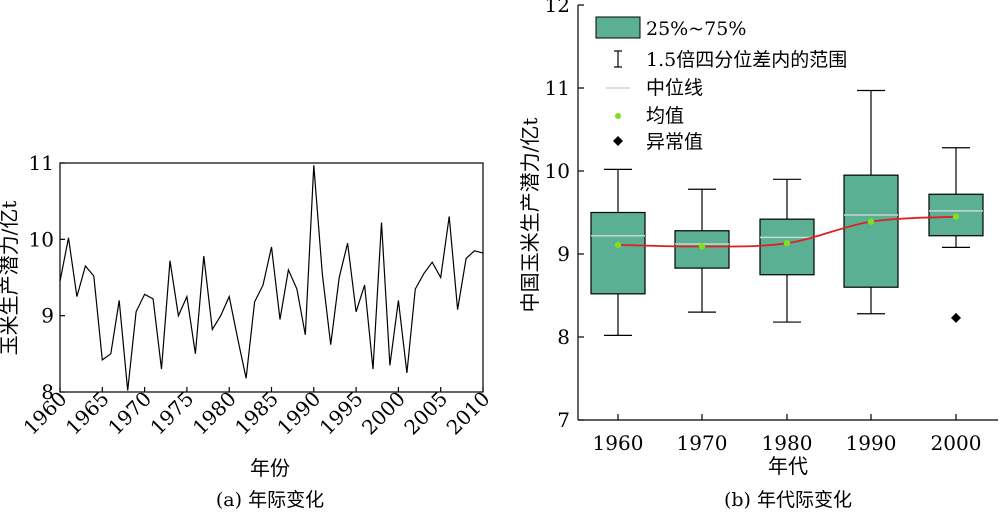 This screenshot has height=514, width=1000. Describe the element at coordinates (721, 84) in the screenshot. I see `legend: 25%~75% 1.5倍四分位差内的范围 中位线 均值 异常值` at that location.